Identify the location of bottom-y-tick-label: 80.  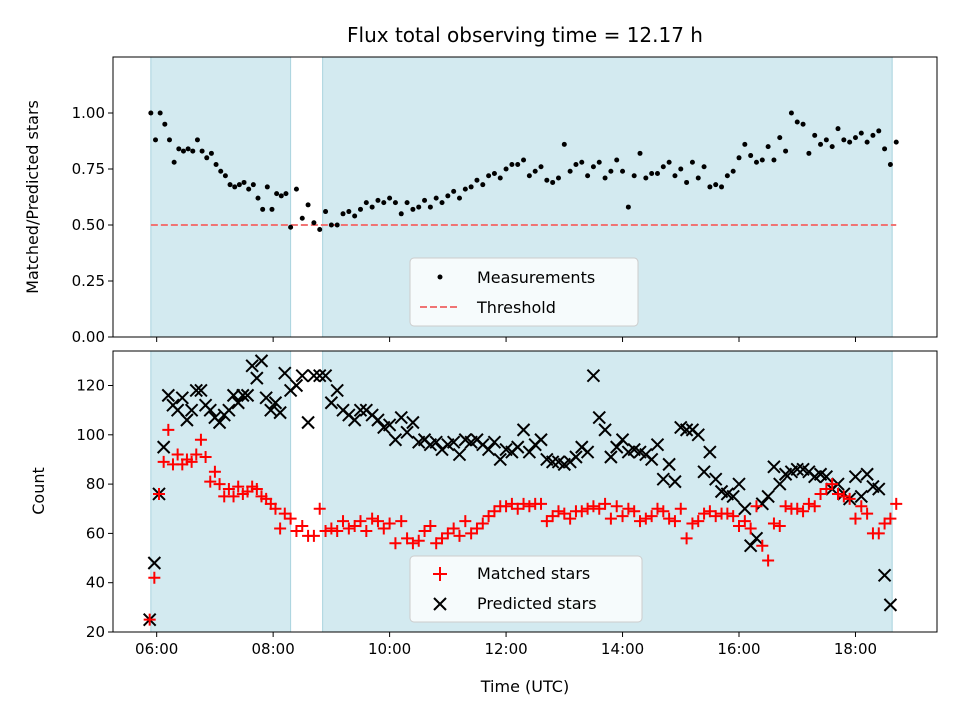
(95, 484).